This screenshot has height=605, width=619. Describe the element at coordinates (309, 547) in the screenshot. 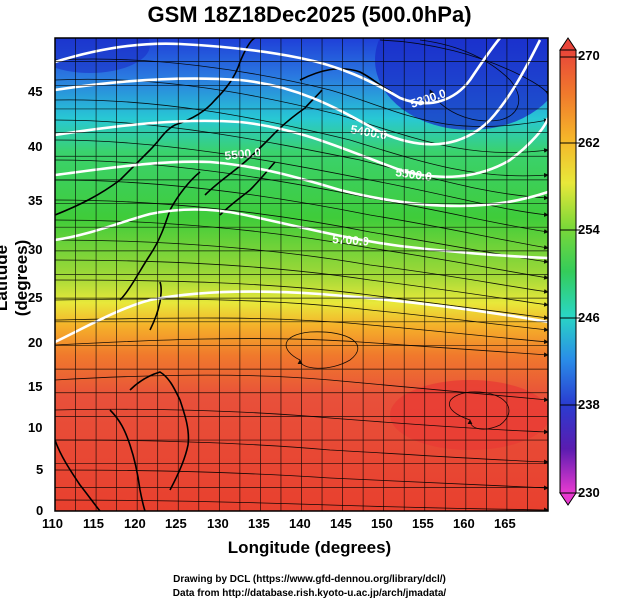

I see `x-axis-label: Longitude (degrees)` at that location.